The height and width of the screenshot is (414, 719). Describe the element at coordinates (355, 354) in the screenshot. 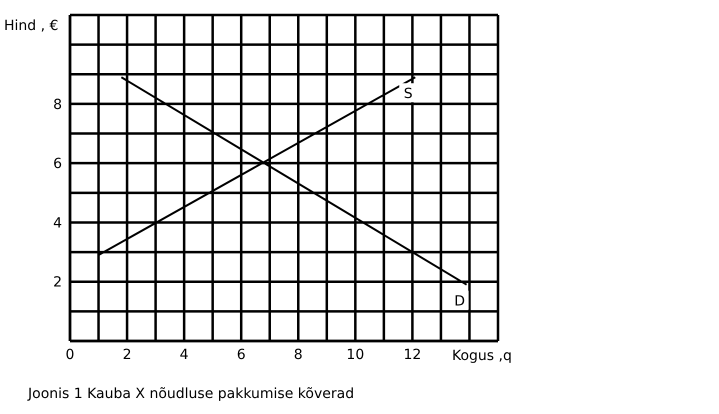

I see `x-tick-label: 10` at that location.